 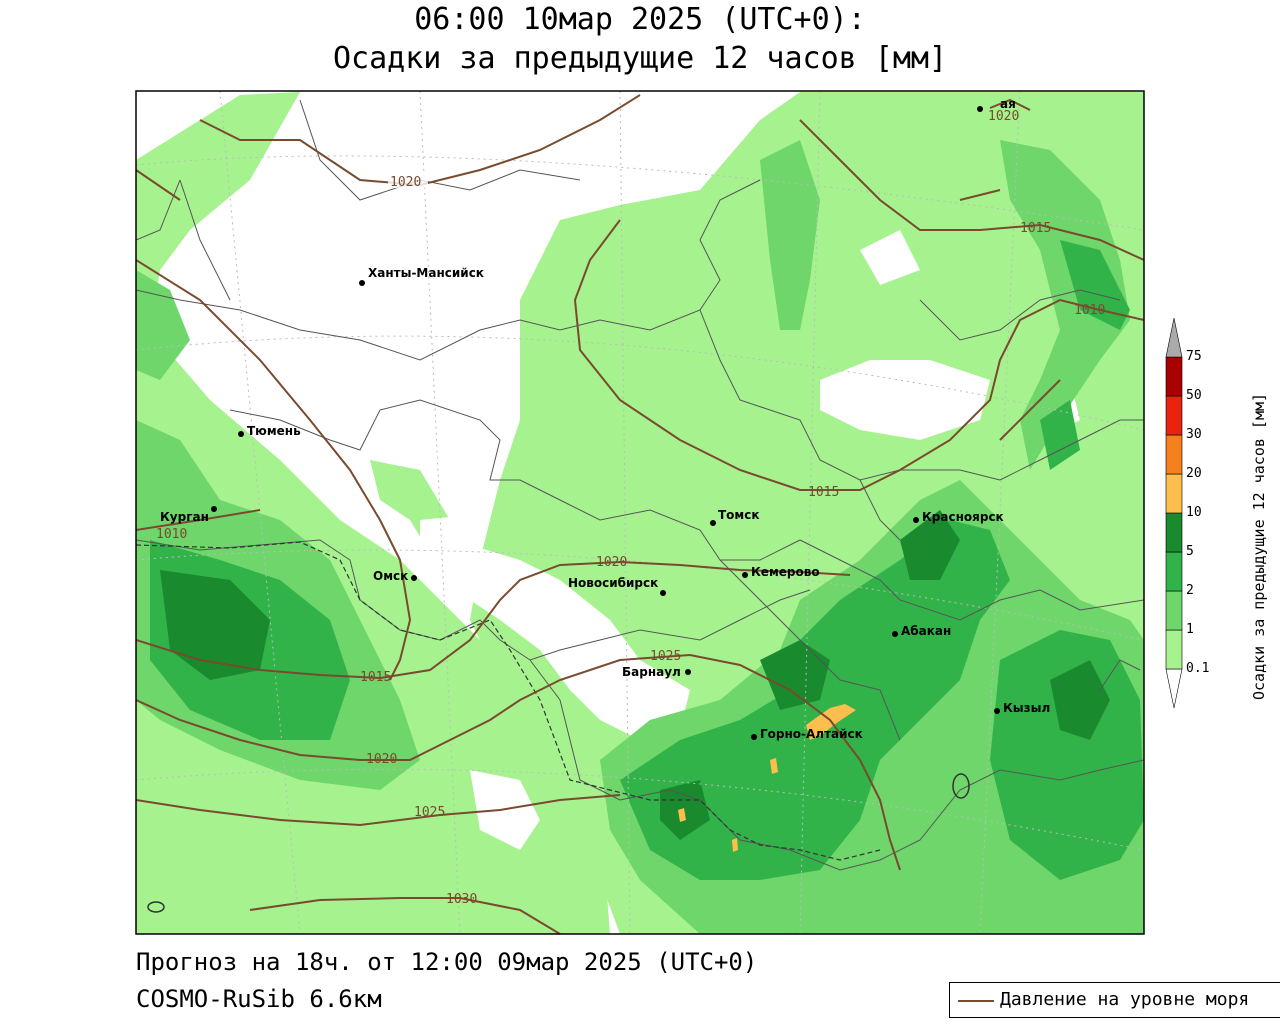 I want to click on city-label: Барнаул, so click(x=651, y=672).